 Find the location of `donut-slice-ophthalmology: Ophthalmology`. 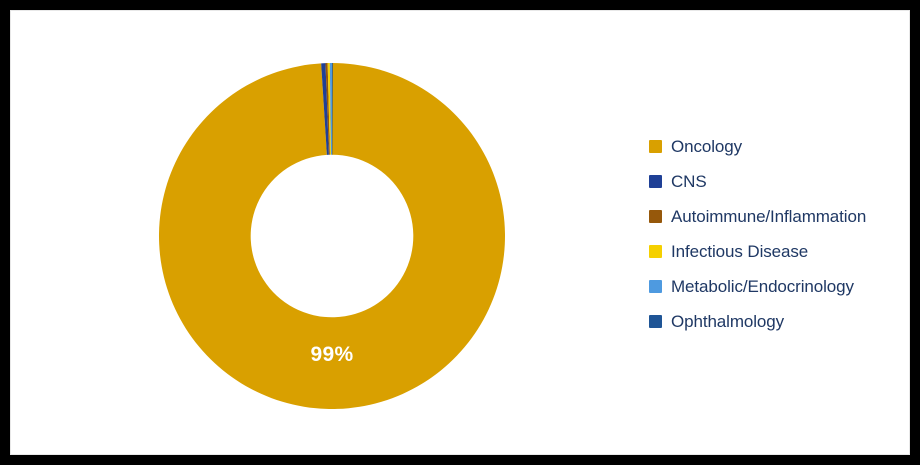

donut-slice-ophthalmology: Ophthalmology is located at coordinates (332, 109).